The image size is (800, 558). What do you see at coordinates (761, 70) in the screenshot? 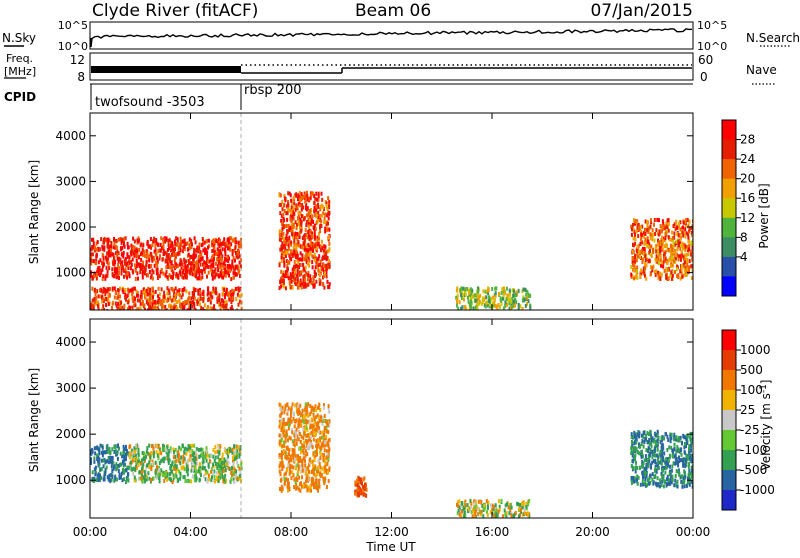
I see `nave-label: Nave` at bounding box center [761, 70].